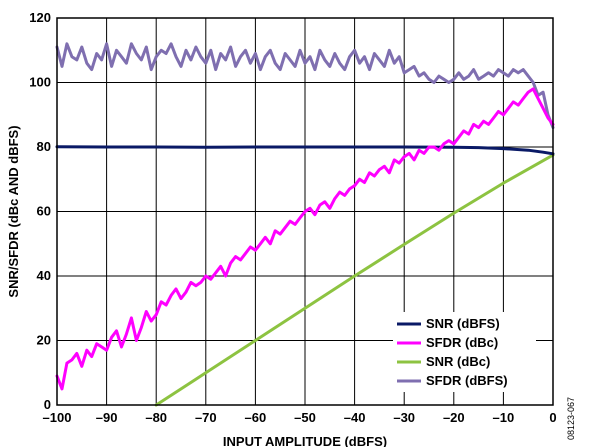 This screenshot has height=447, width=591. What do you see at coordinates (40, 82) in the screenshot?
I see `y-tick-label: 100` at bounding box center [40, 82].